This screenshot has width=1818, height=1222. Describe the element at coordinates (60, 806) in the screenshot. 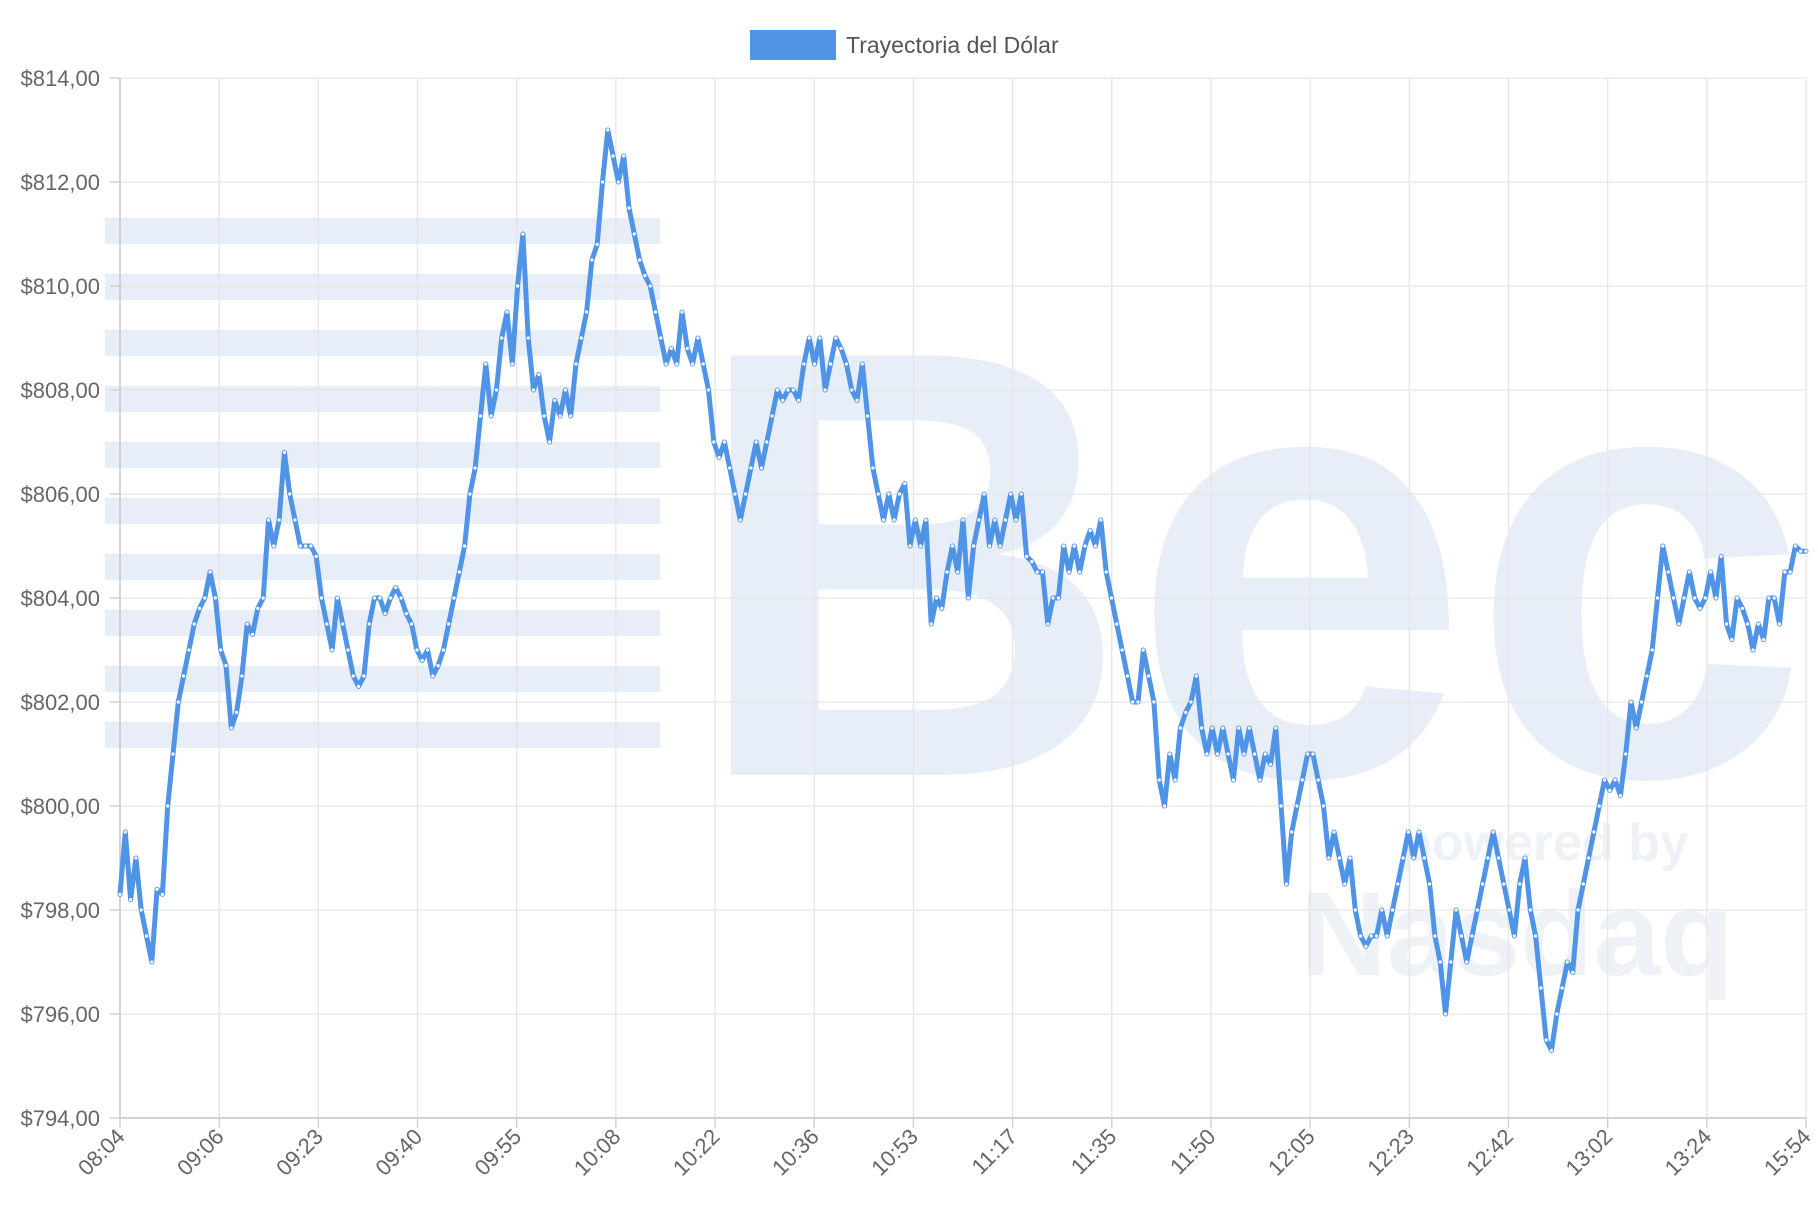

I see `y-tick-label: $800,00` at that location.